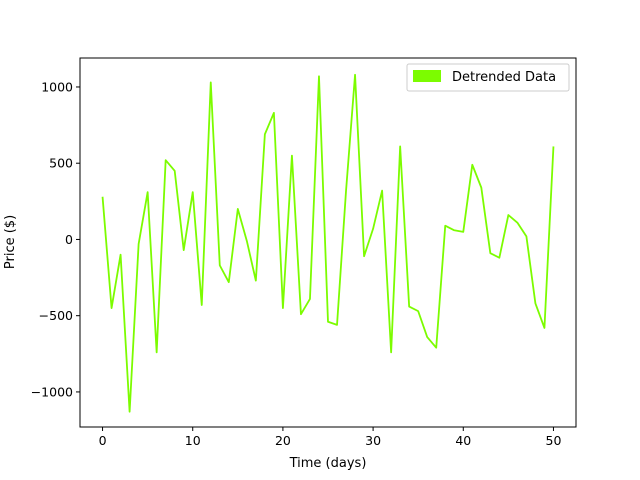 The width and height of the screenshot is (640, 480). Describe the element at coordinates (330, 437) in the screenshot. I see `x-axis-ticks: 0 10 20 30 40 50` at that location.